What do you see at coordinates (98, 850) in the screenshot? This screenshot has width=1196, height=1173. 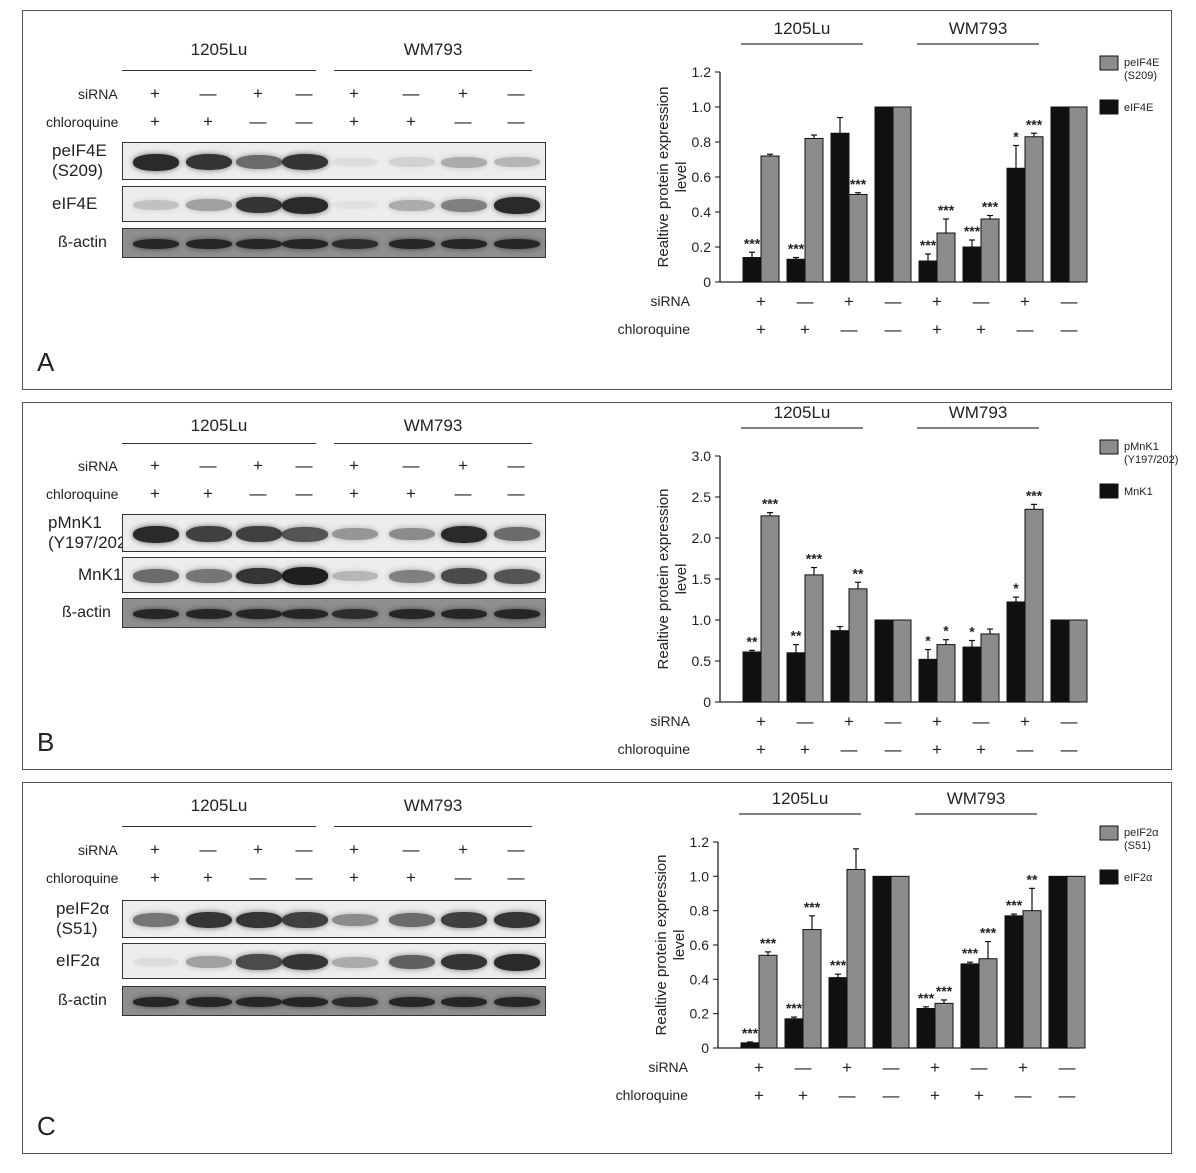 I see `sirna-label: siRNA` at bounding box center [98, 850].